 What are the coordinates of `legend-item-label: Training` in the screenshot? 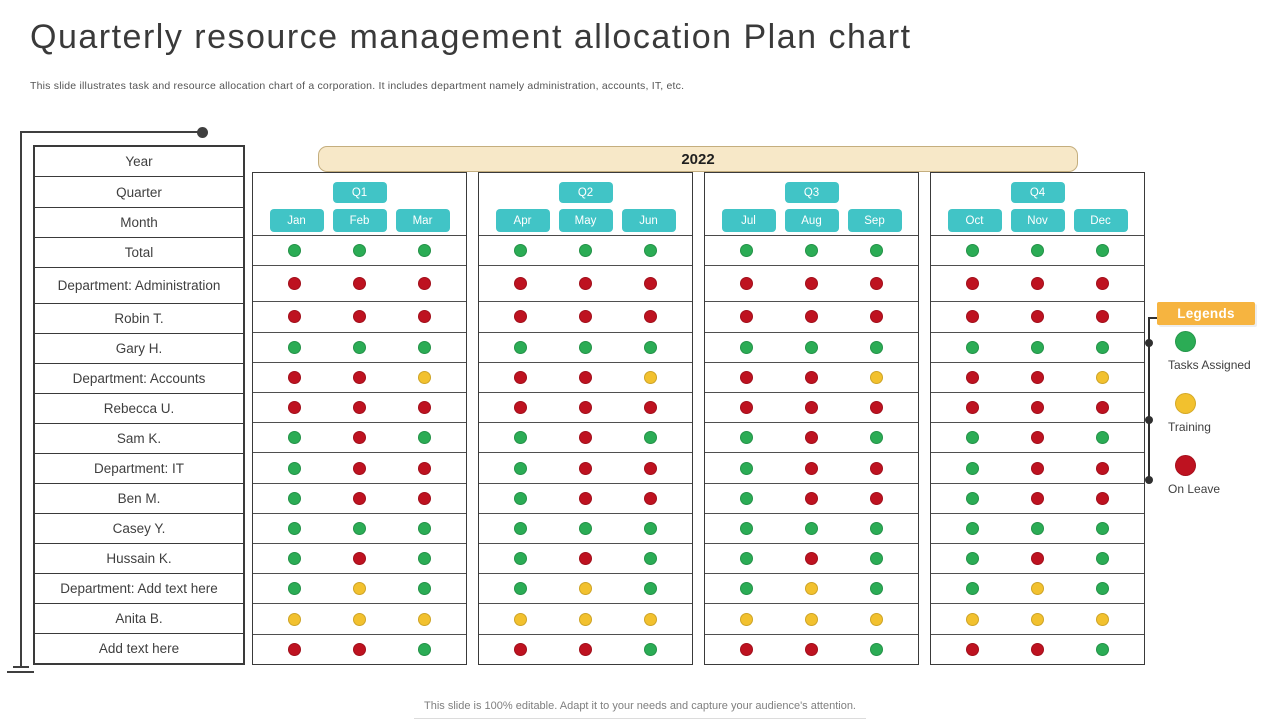 It's located at (1189, 427).